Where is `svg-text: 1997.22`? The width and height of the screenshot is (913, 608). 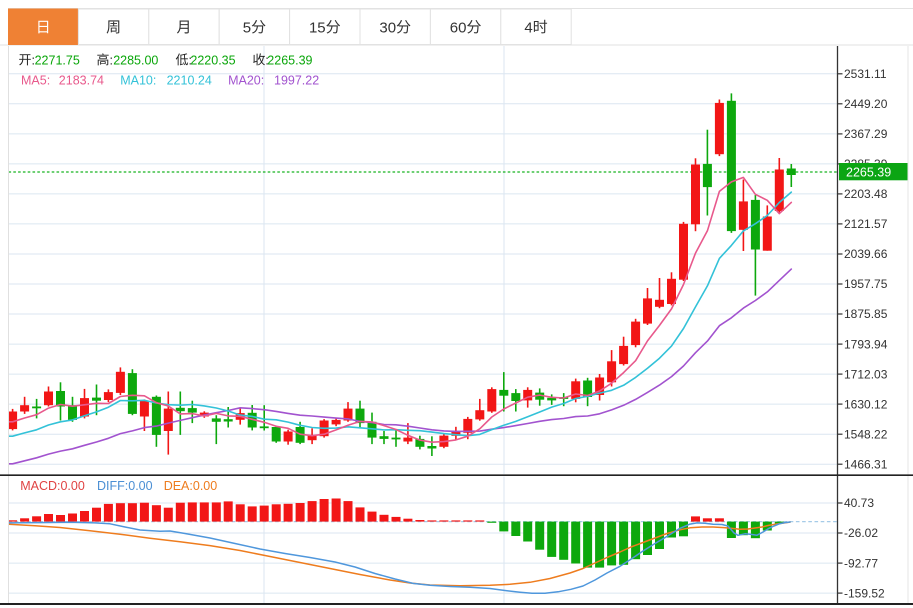
svg-text: 1997.22 is located at coordinates (296, 81).